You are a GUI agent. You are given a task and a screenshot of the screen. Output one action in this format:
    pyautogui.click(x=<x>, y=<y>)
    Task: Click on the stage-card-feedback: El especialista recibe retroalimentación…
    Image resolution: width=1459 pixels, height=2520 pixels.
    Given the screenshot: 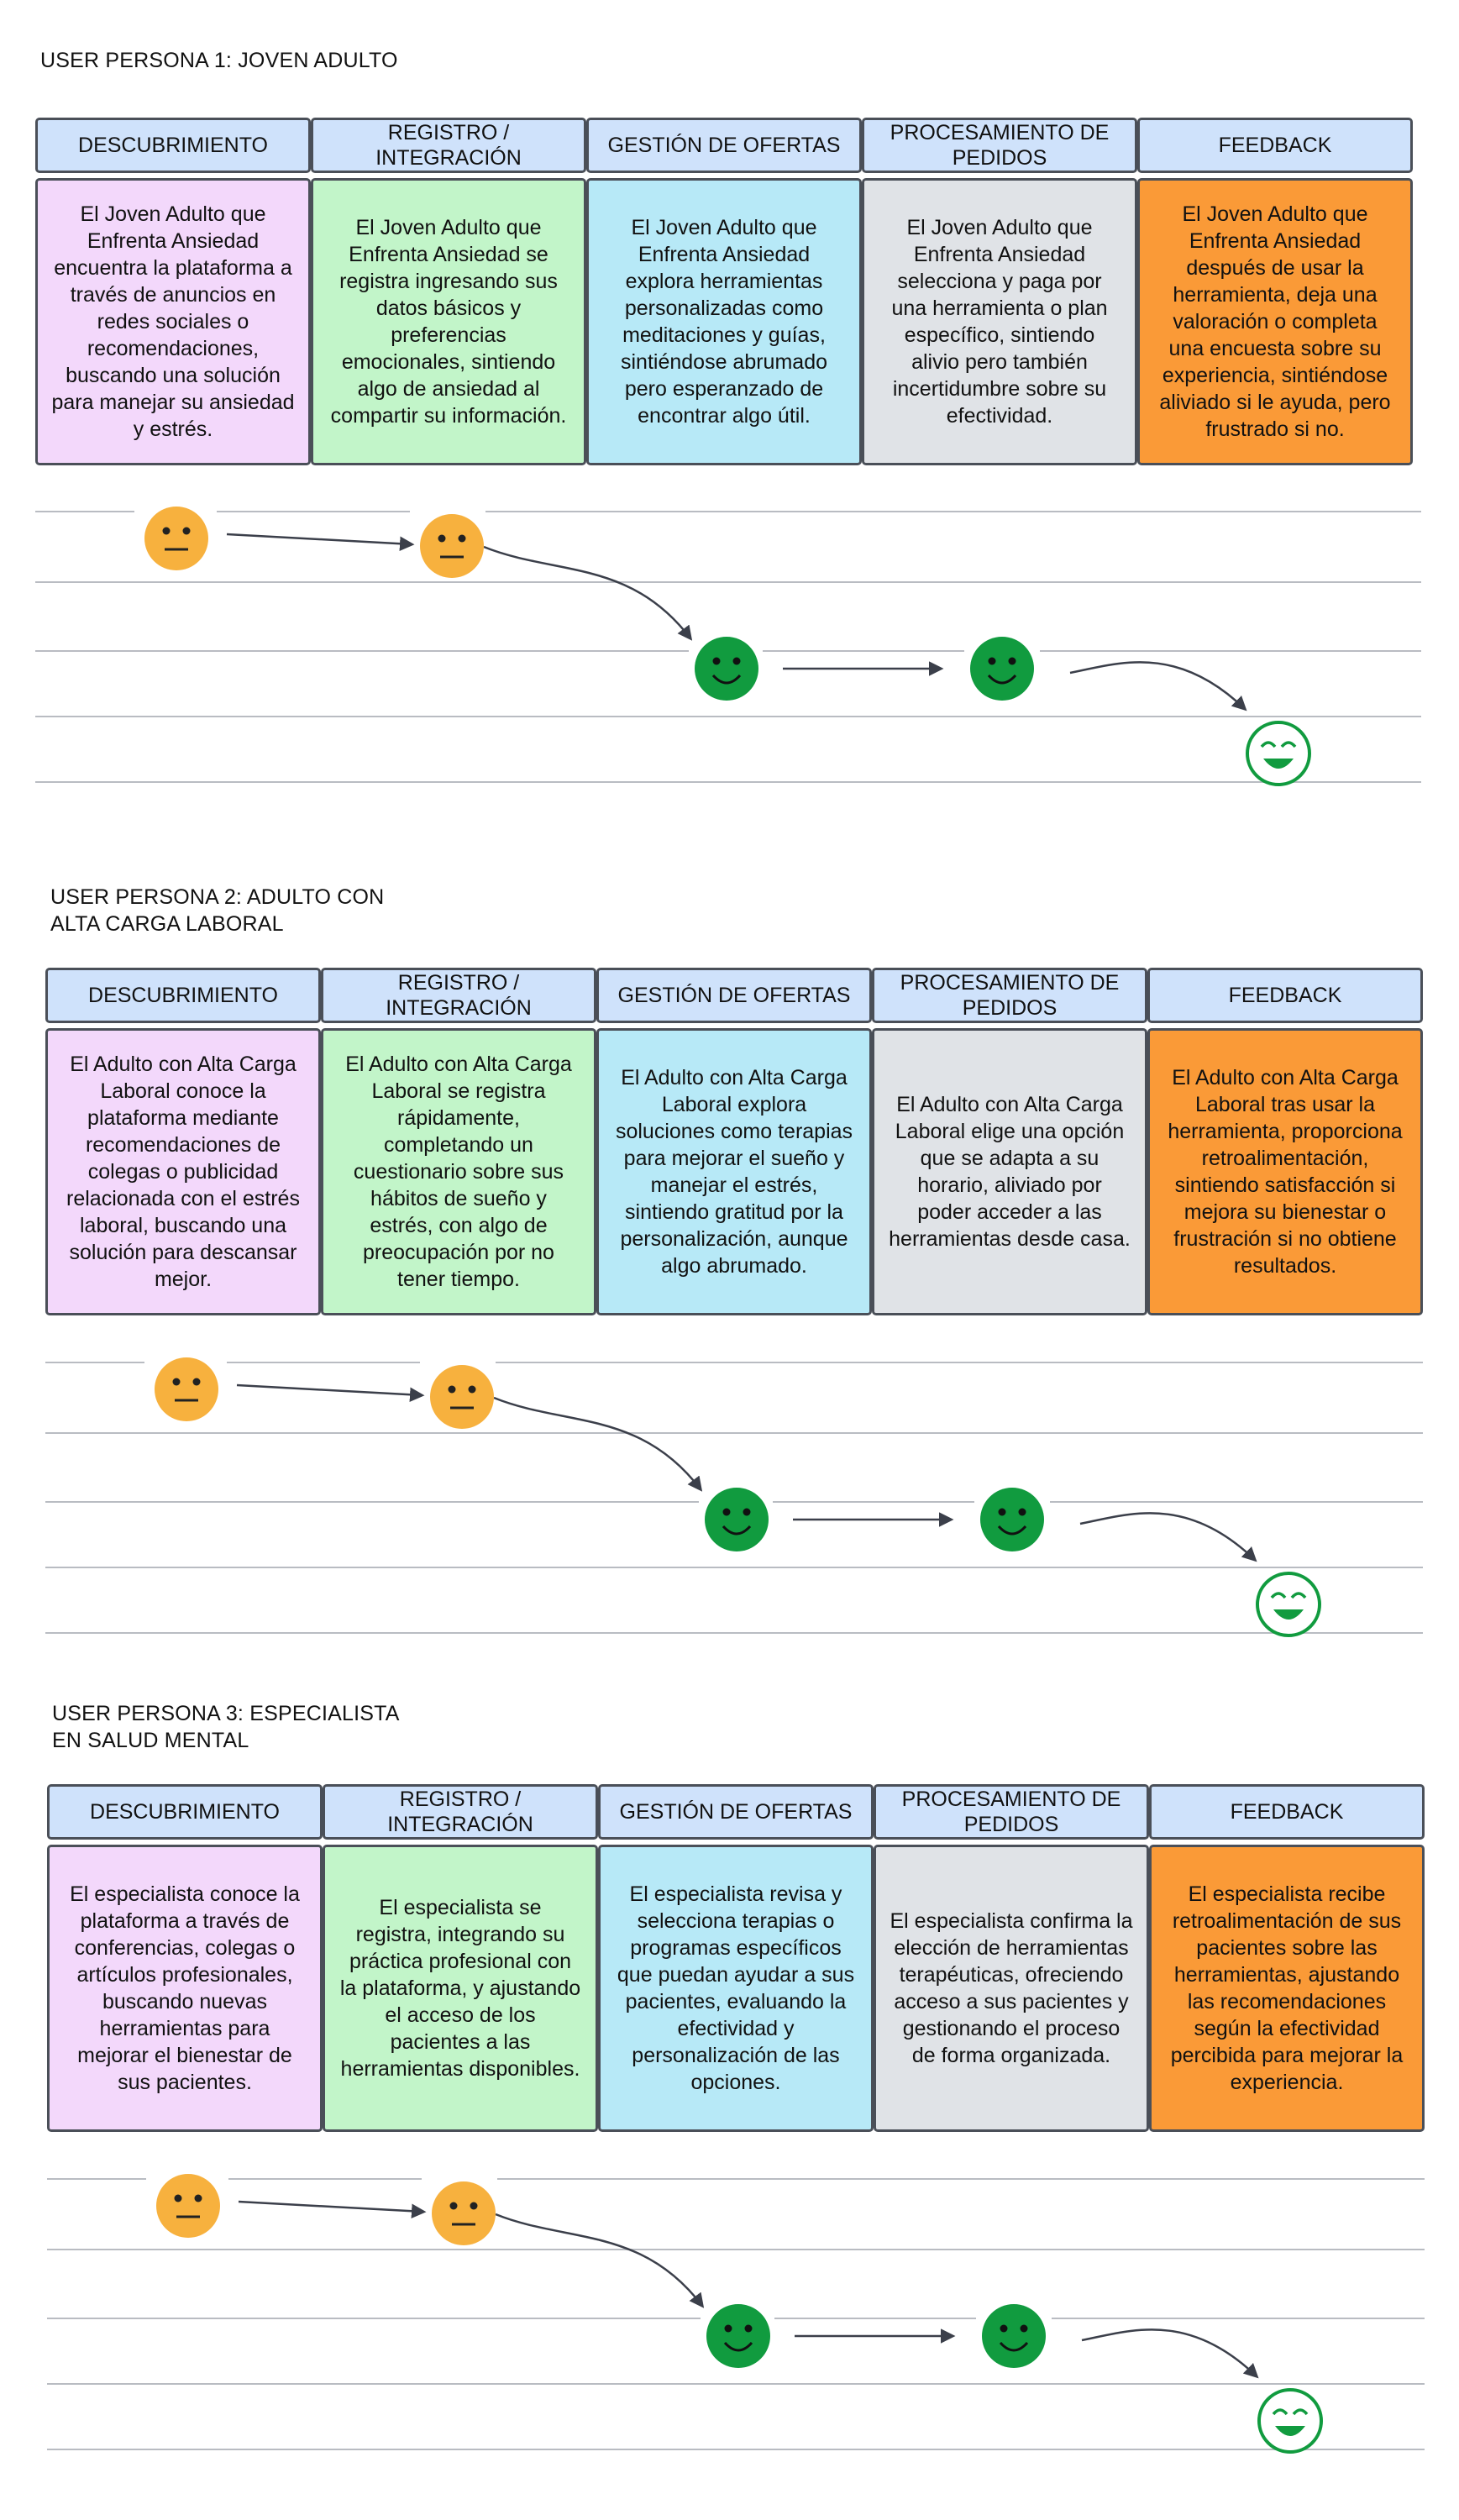 What is the action you would take?
    pyautogui.click(x=1287, y=1988)
    